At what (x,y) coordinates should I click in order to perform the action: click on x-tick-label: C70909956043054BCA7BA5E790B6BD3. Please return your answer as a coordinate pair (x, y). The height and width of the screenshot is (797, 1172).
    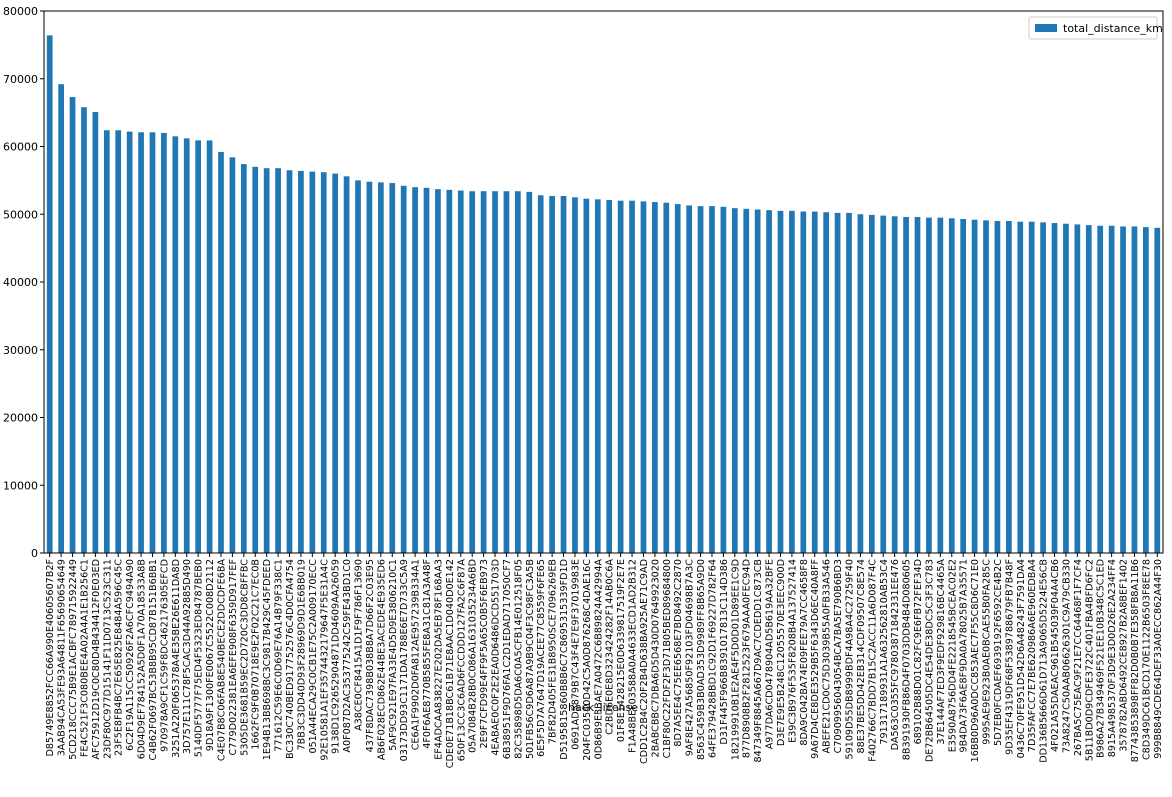
    Looking at the image, I should click on (838, 656).